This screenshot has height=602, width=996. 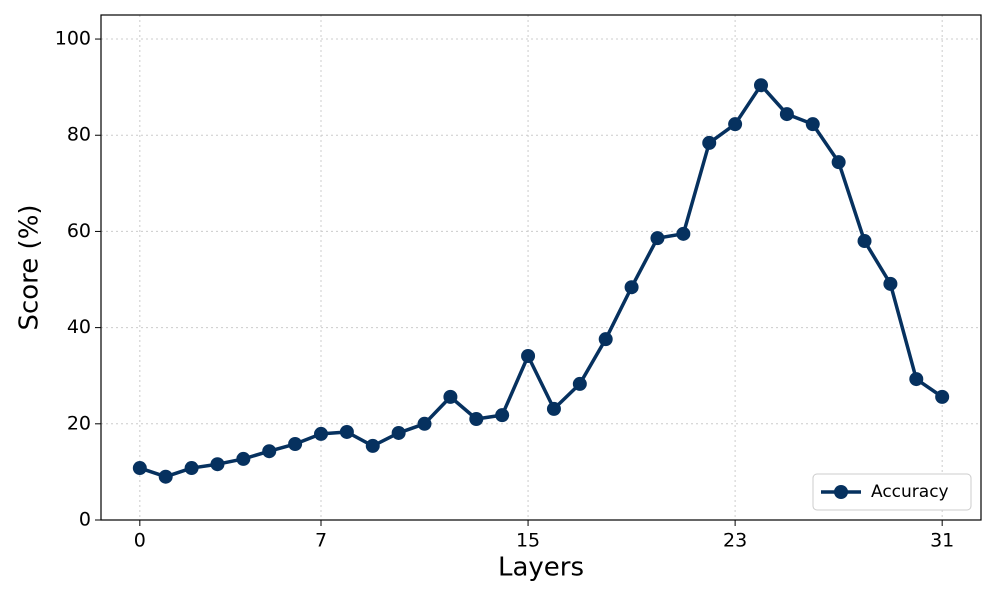 I want to click on y-tick-label: 60, so click(x=79, y=231).